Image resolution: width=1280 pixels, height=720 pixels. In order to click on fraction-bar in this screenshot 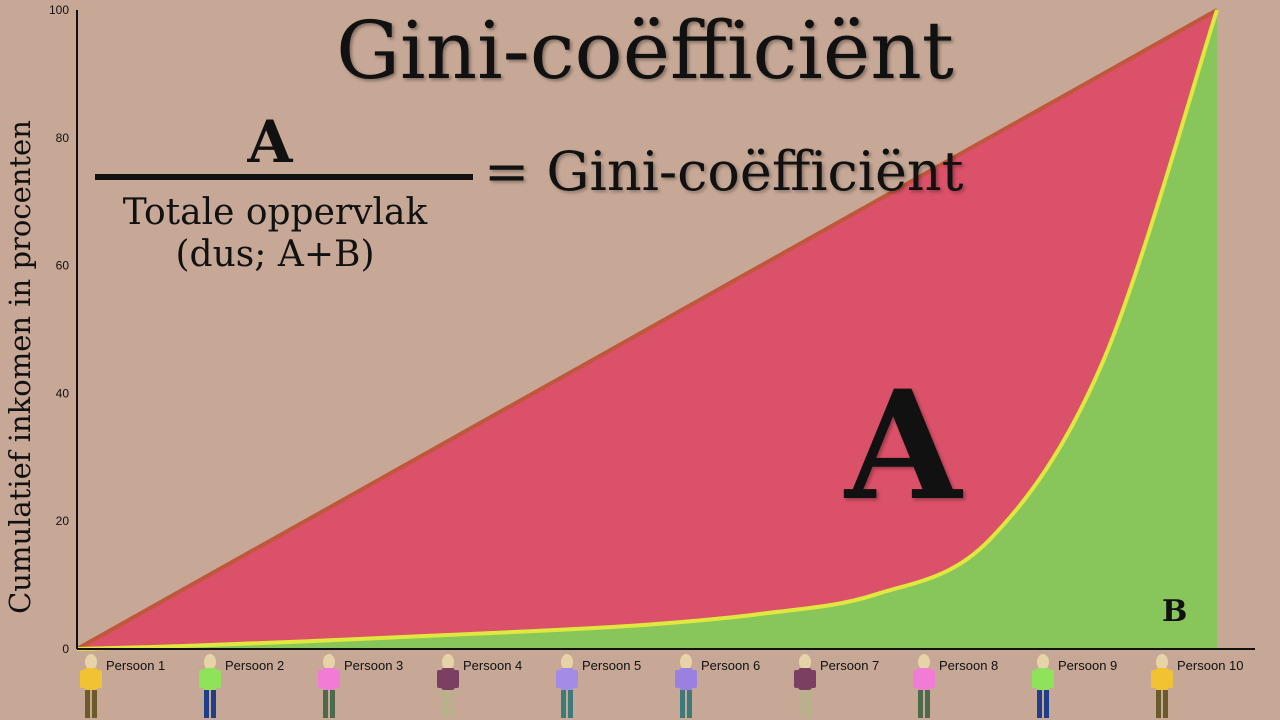, I will do `click(284, 177)`.